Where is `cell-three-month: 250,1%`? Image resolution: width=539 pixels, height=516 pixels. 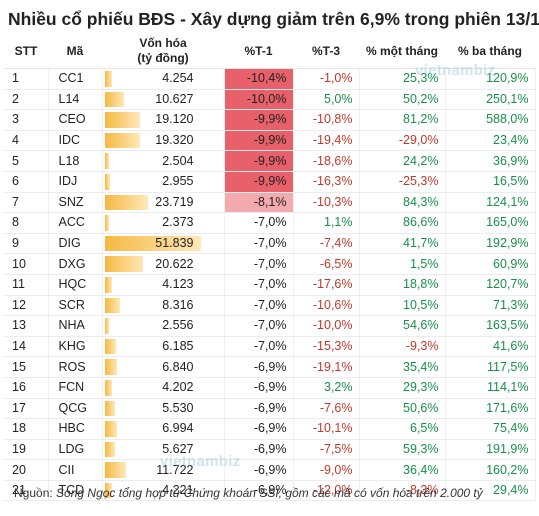 cell-three-month: 250,1% is located at coordinates (490, 100).